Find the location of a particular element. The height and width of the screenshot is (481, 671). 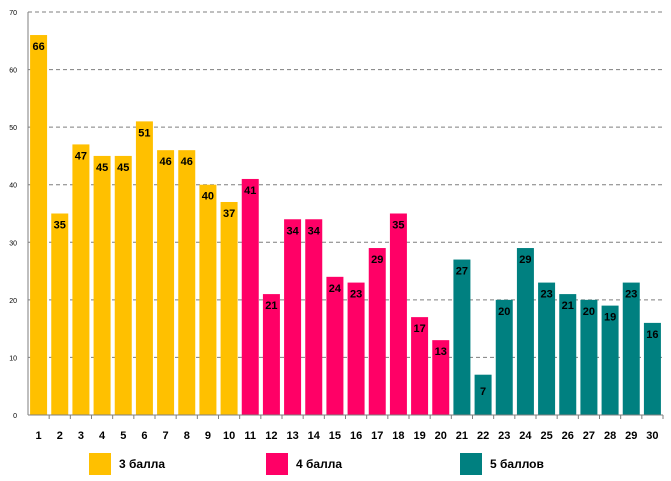

data-label-30: 16 is located at coordinates (652, 335).